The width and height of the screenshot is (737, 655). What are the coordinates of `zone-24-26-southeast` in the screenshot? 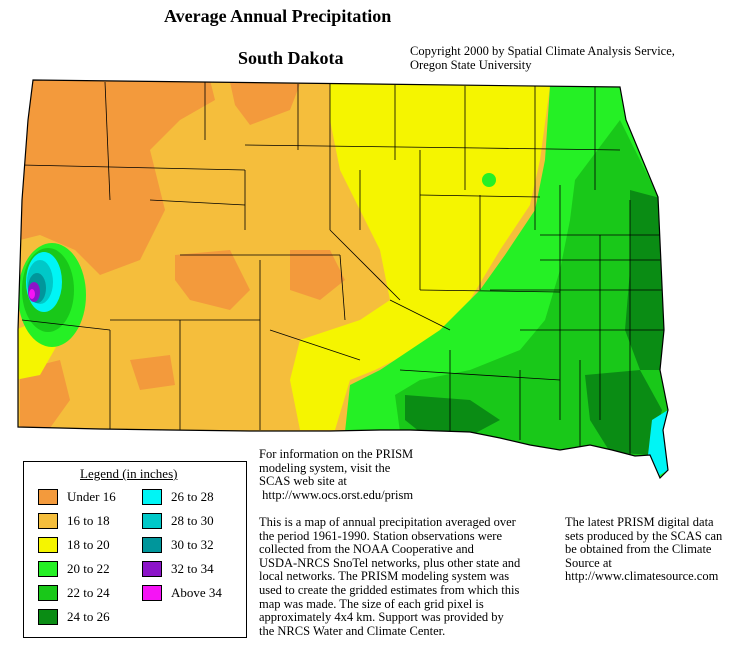 It's located at (623, 412).